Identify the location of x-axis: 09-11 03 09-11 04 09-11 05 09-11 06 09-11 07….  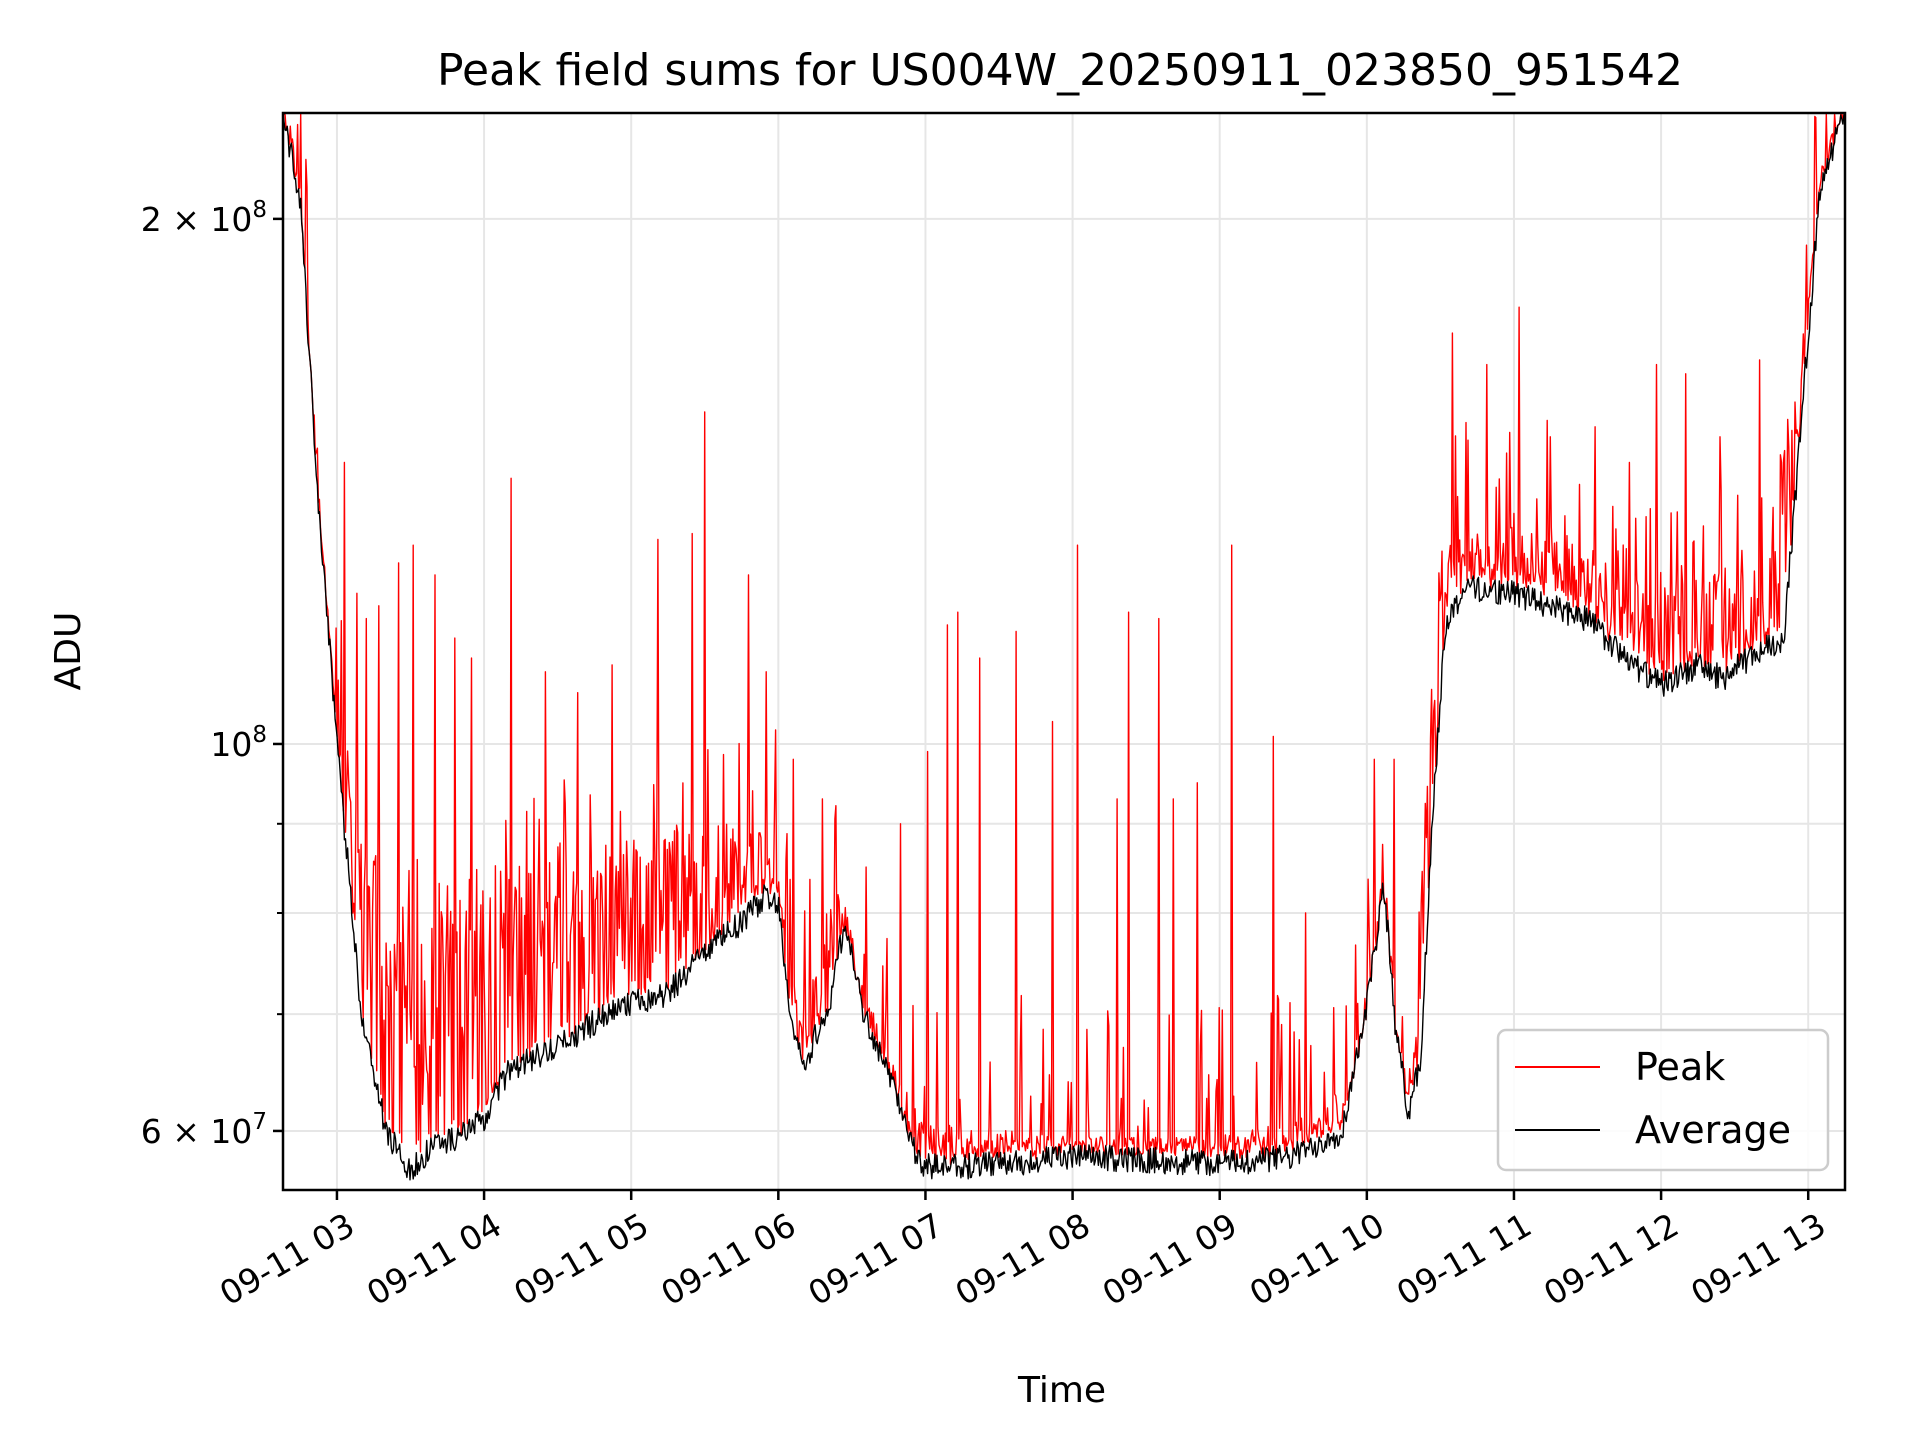
(1022, 1251).